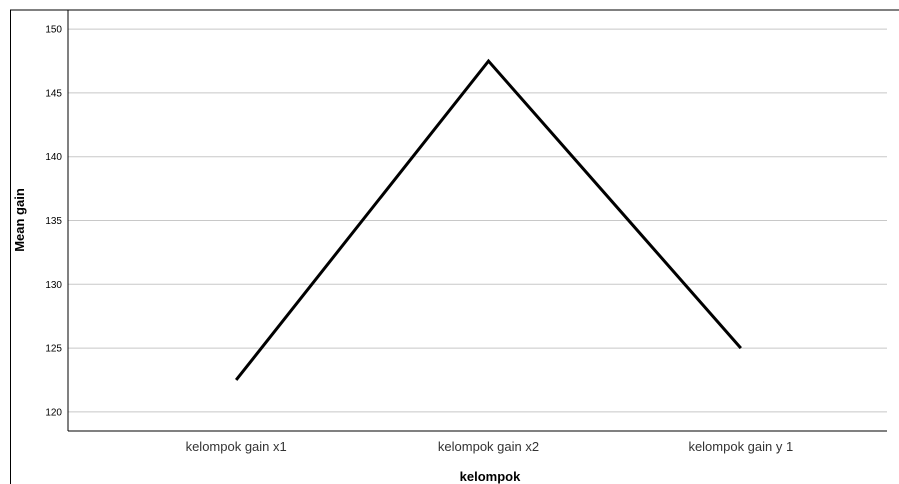  Describe the element at coordinates (19, 220) in the screenshot. I see `y-axis-title: Mean gain` at that location.